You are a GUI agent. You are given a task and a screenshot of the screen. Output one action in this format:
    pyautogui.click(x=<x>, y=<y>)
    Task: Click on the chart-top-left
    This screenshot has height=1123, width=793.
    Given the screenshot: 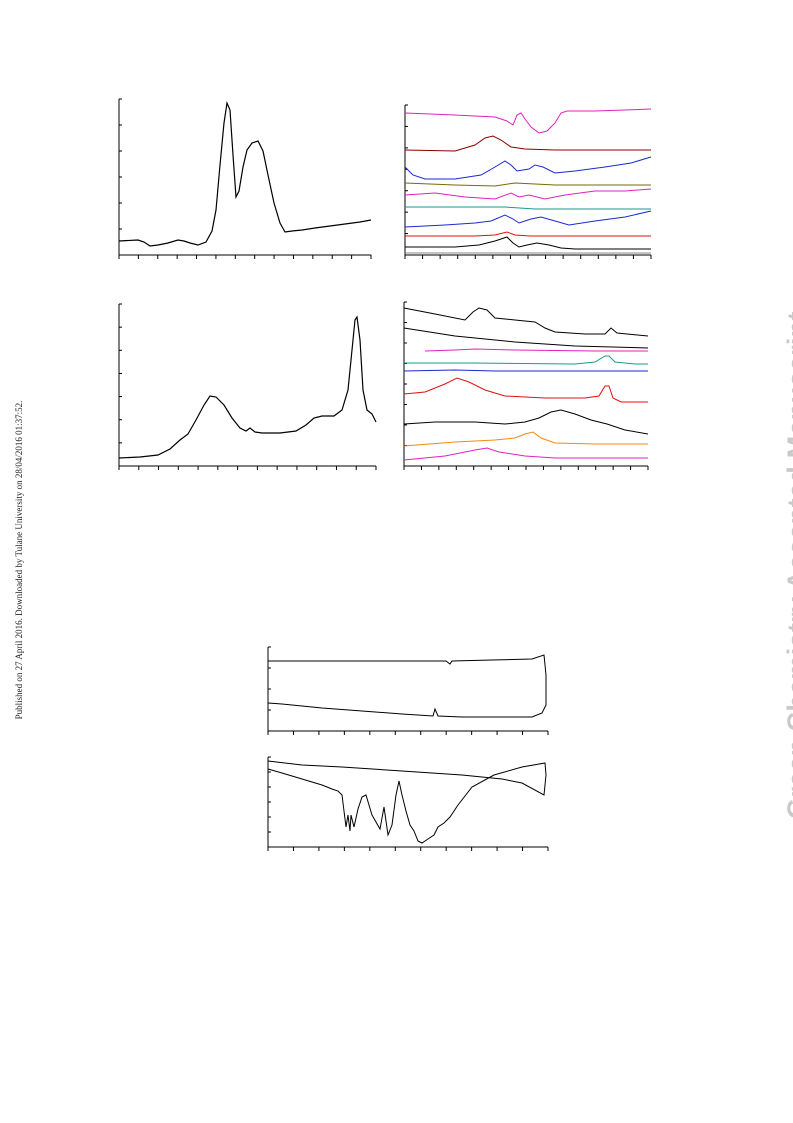 What is the action you would take?
    pyautogui.click(x=245, y=178)
    